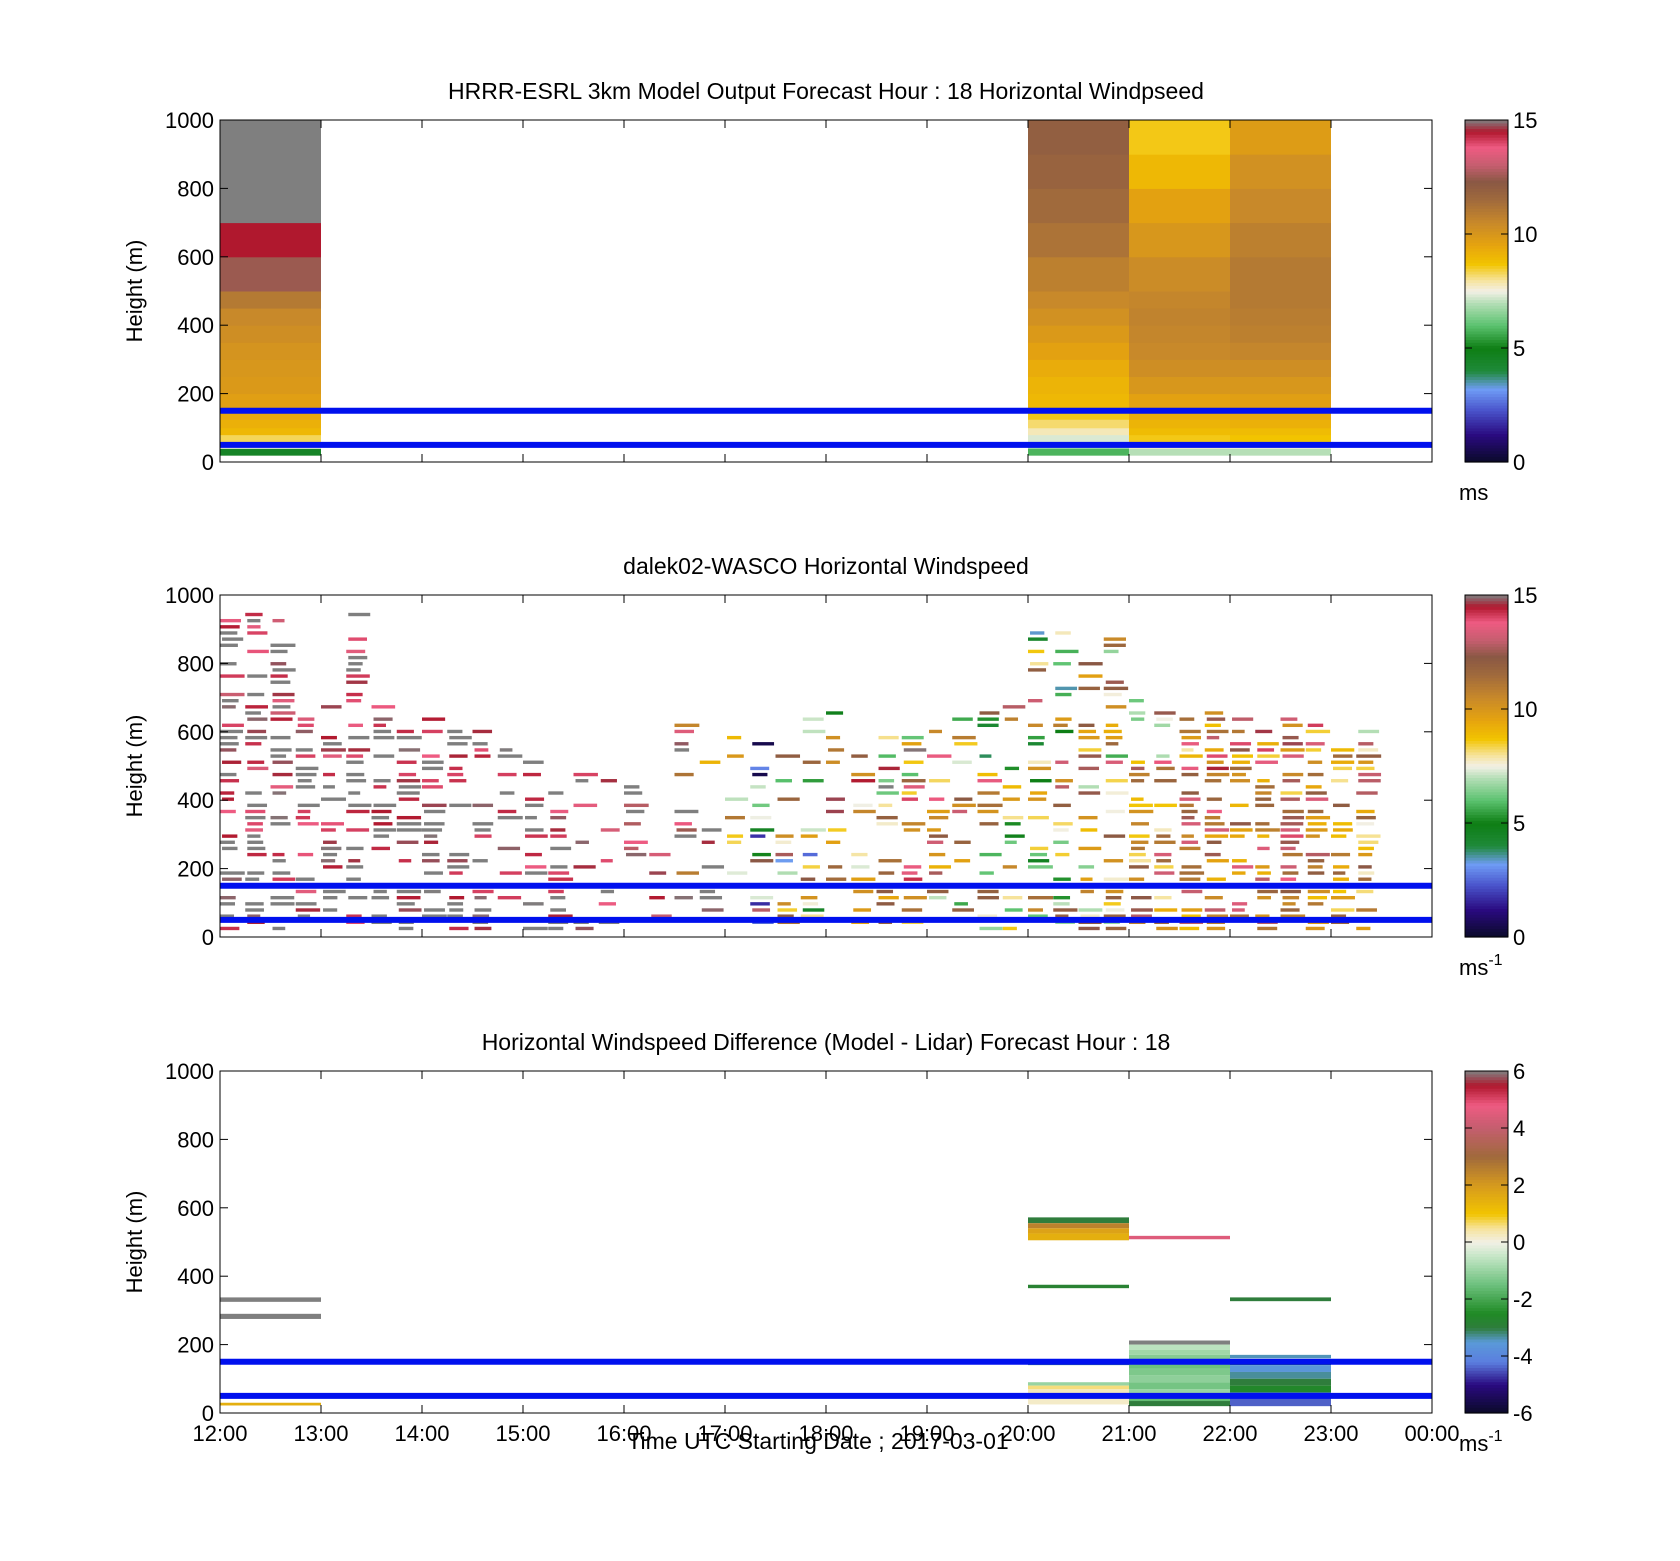 This screenshot has width=1680, height=1561. What do you see at coordinates (1525, 709) in the screenshot?
I see `colorbar-tick-label: 10` at bounding box center [1525, 709].